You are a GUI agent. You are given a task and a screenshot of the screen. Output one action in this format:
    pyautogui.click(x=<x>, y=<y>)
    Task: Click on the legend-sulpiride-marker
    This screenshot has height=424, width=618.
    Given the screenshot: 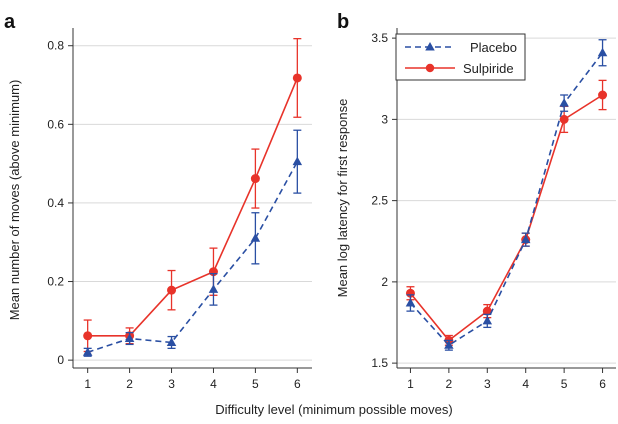 What is the action you would take?
    pyautogui.click(x=430, y=68)
    